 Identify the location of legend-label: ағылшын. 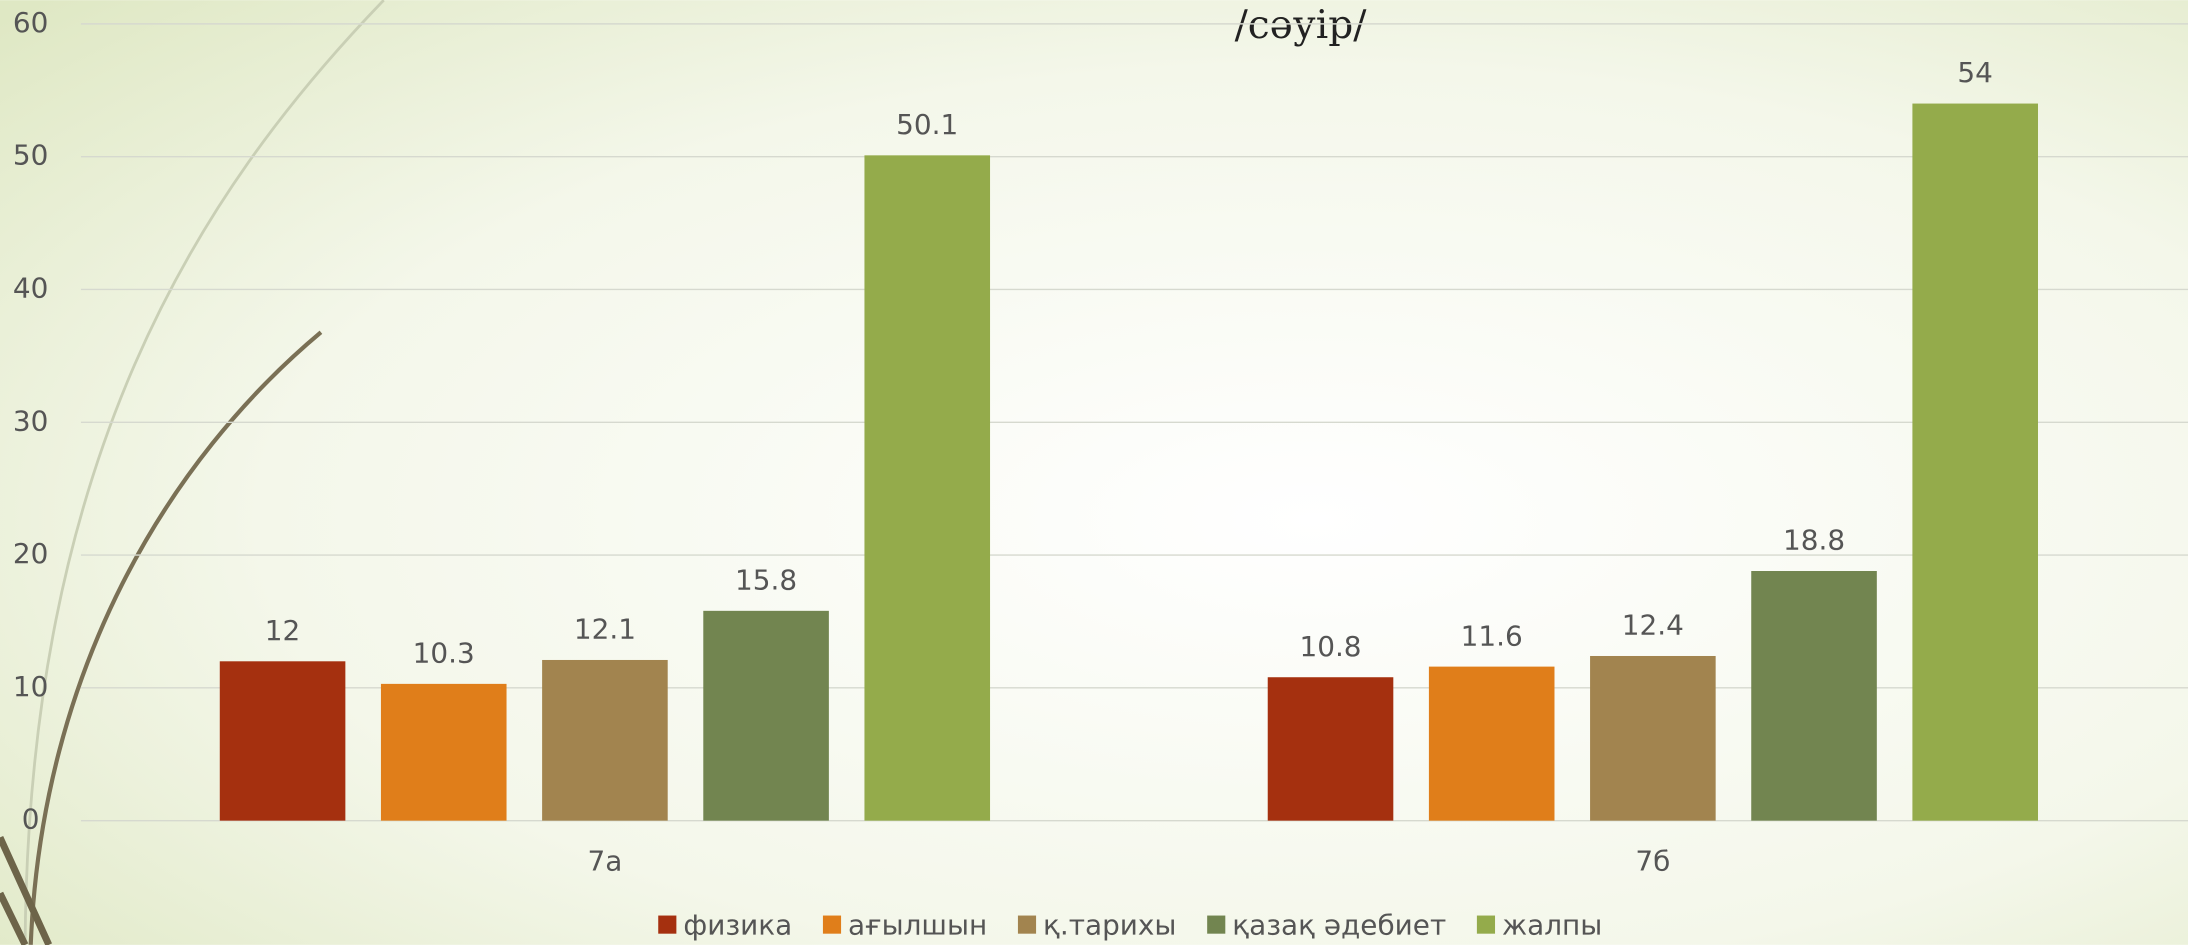
(917, 925).